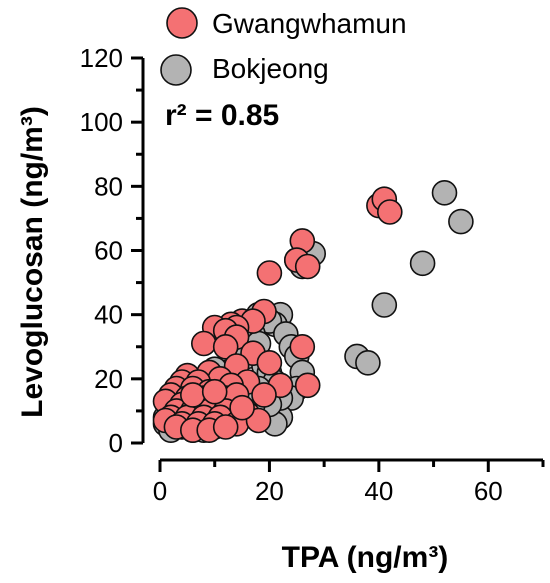 The height and width of the screenshot is (583, 550). I want to click on legend-marker-bokjeong, so click(176, 70).